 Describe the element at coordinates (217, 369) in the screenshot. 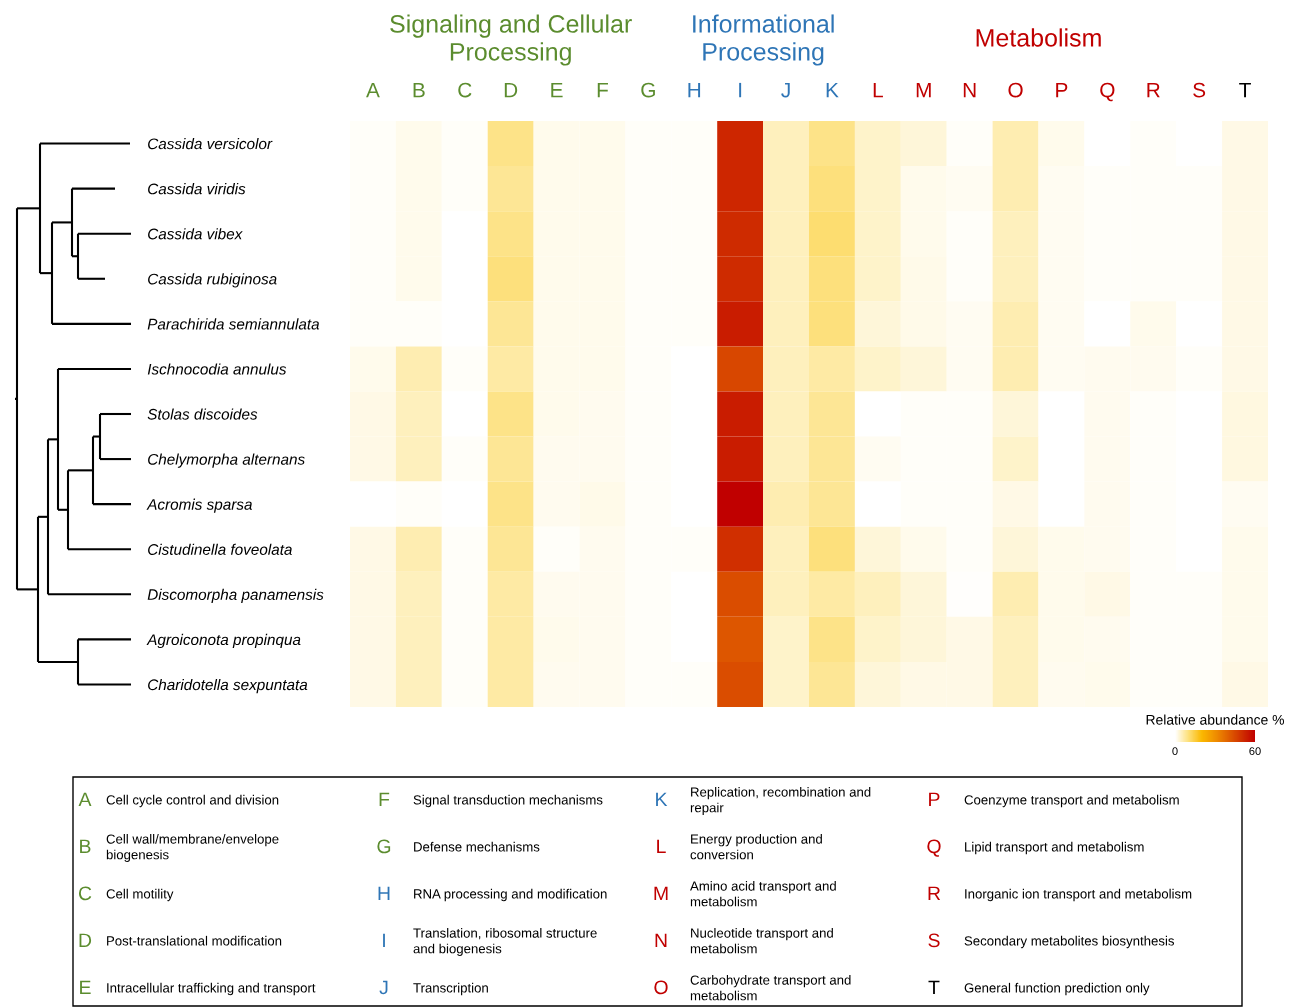

I see `y-tick-label: Ischnocodia annulus` at that location.